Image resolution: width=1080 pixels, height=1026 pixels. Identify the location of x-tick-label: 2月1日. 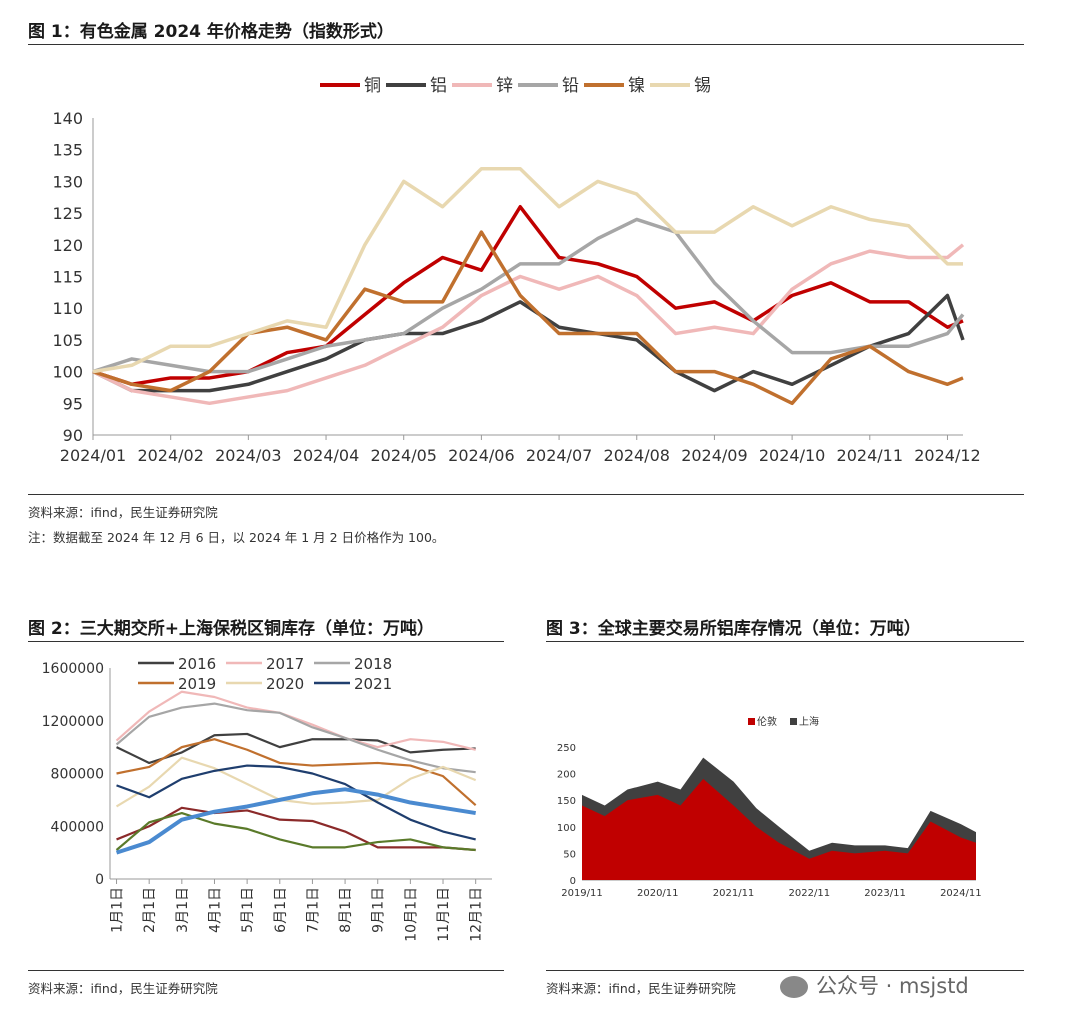
(150, 910).